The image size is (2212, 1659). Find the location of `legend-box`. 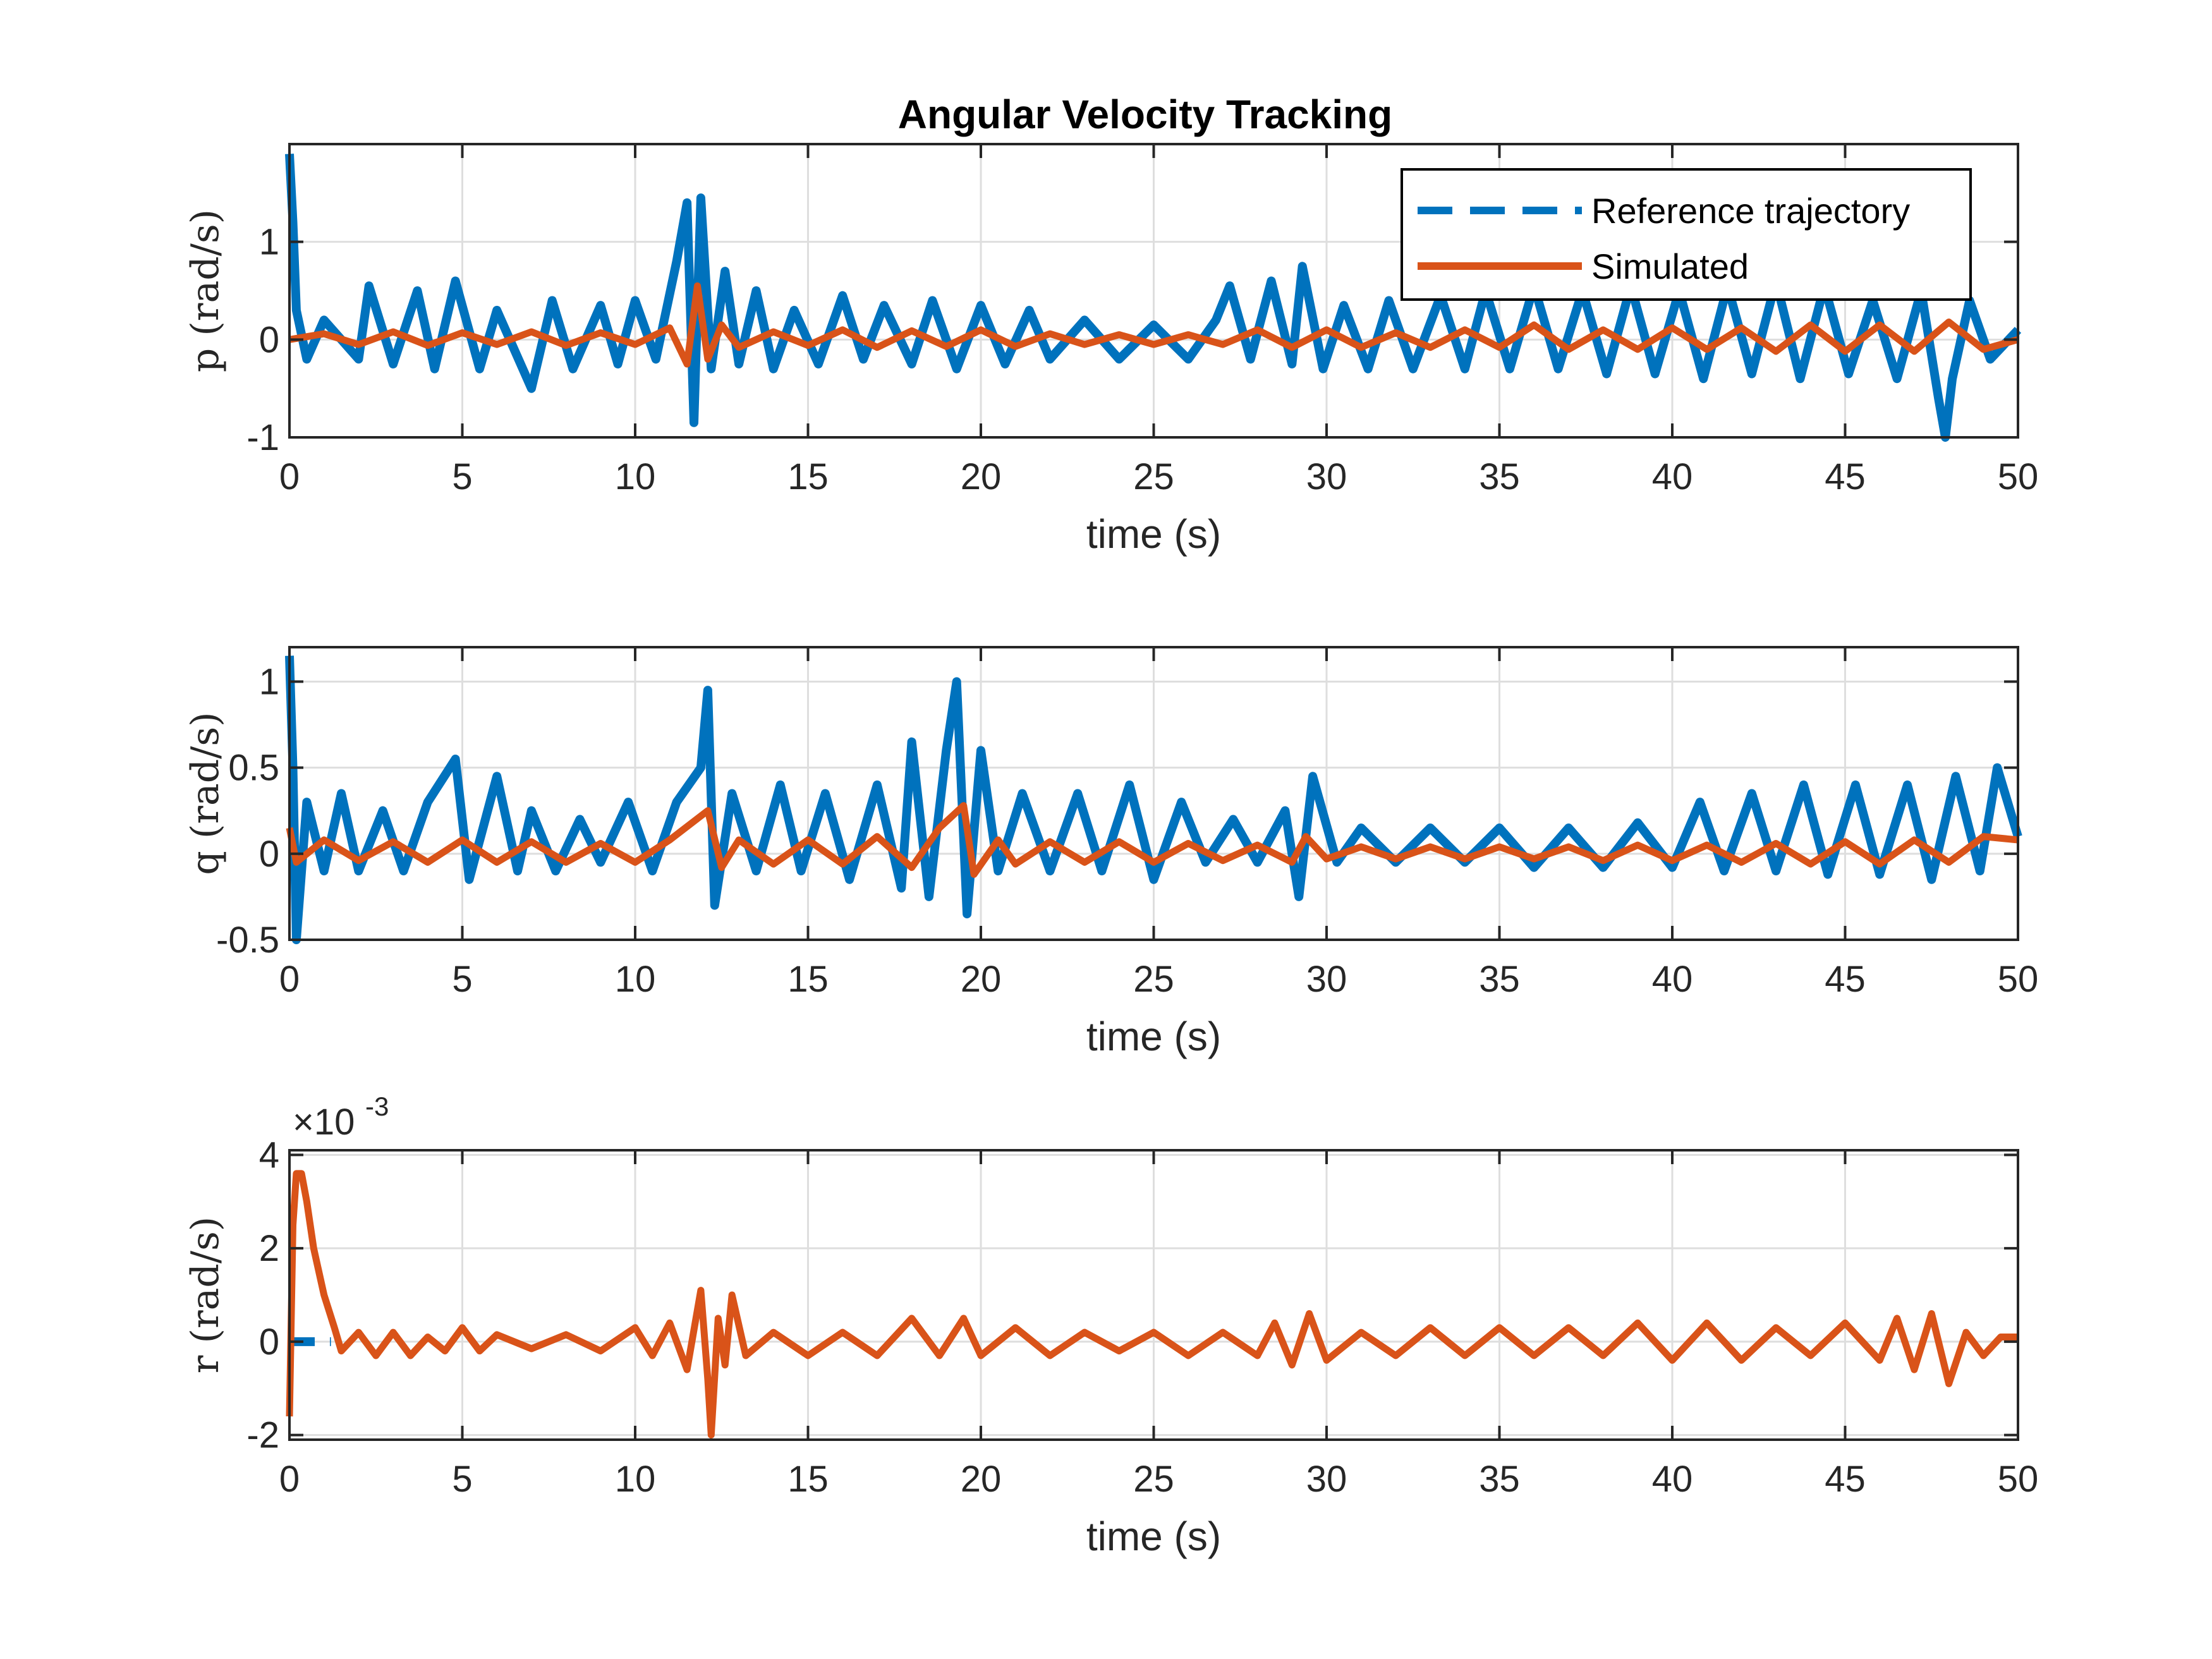

legend-box is located at coordinates (1686, 234).